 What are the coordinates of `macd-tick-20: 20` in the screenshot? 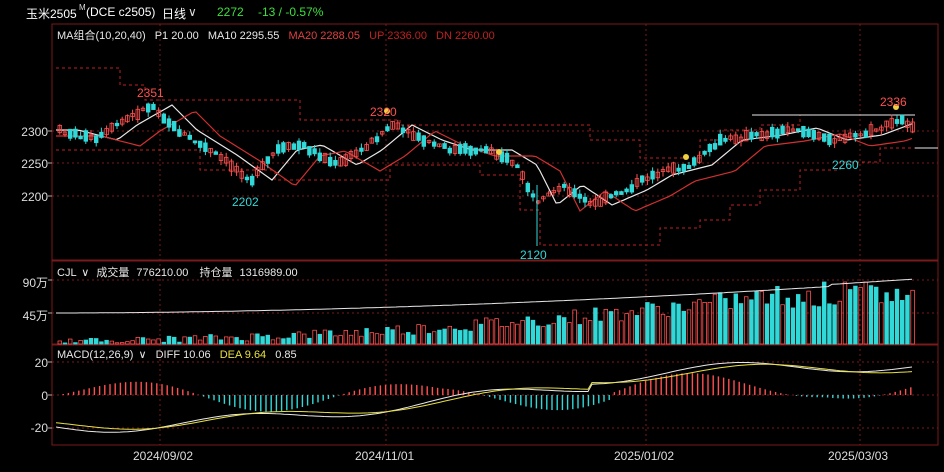 It's located at (41, 363).